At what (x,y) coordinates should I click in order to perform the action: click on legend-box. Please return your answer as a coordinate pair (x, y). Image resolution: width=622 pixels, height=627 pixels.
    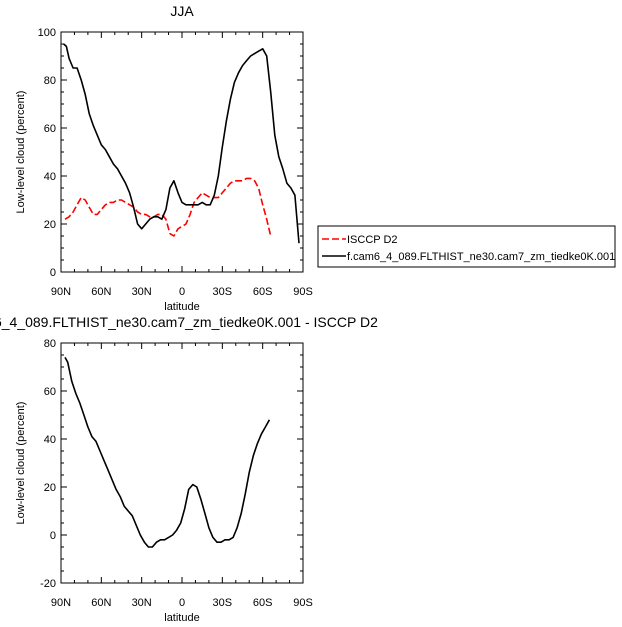
    Looking at the image, I should click on (466, 246).